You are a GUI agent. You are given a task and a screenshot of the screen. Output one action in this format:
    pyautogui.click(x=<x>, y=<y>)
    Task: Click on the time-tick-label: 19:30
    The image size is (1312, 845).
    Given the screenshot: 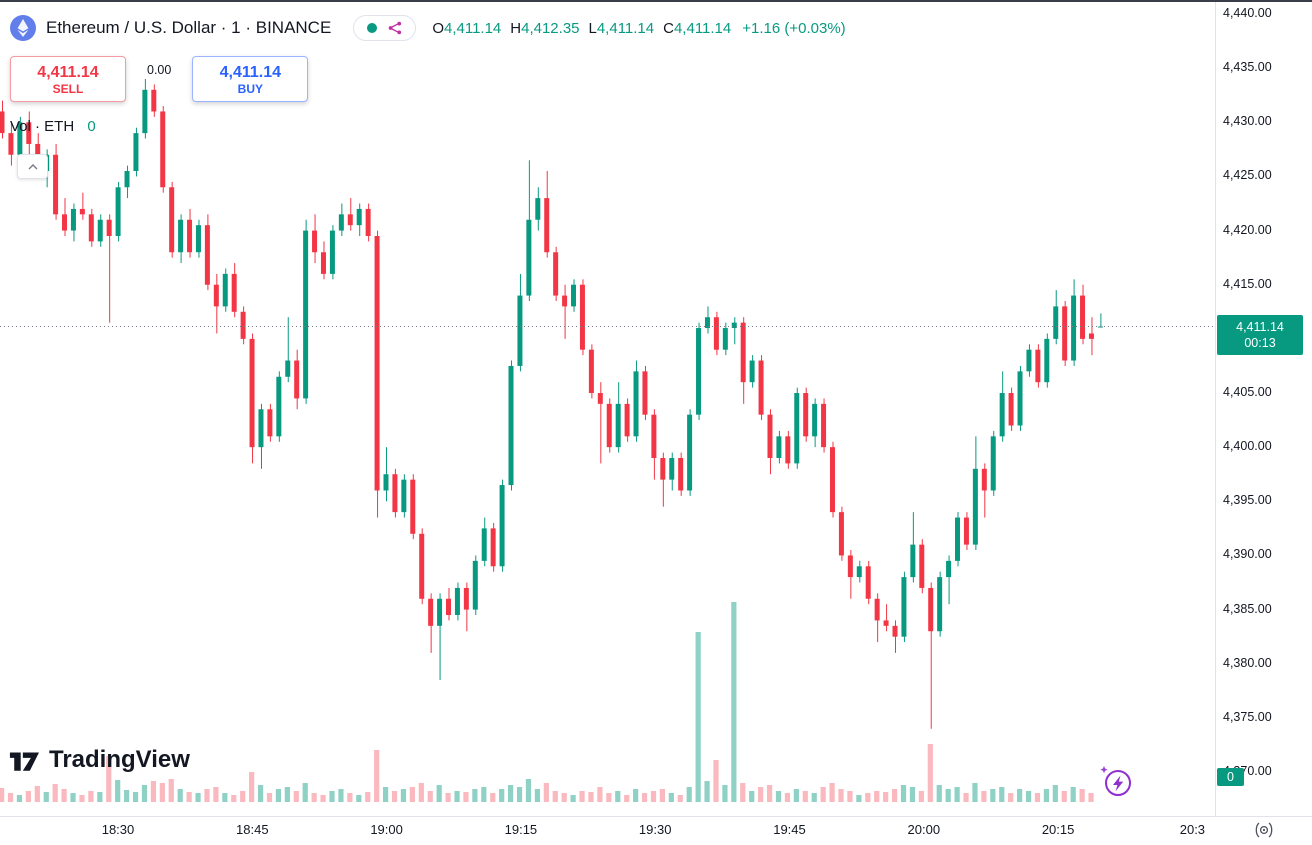 What is the action you would take?
    pyautogui.click(x=655, y=829)
    